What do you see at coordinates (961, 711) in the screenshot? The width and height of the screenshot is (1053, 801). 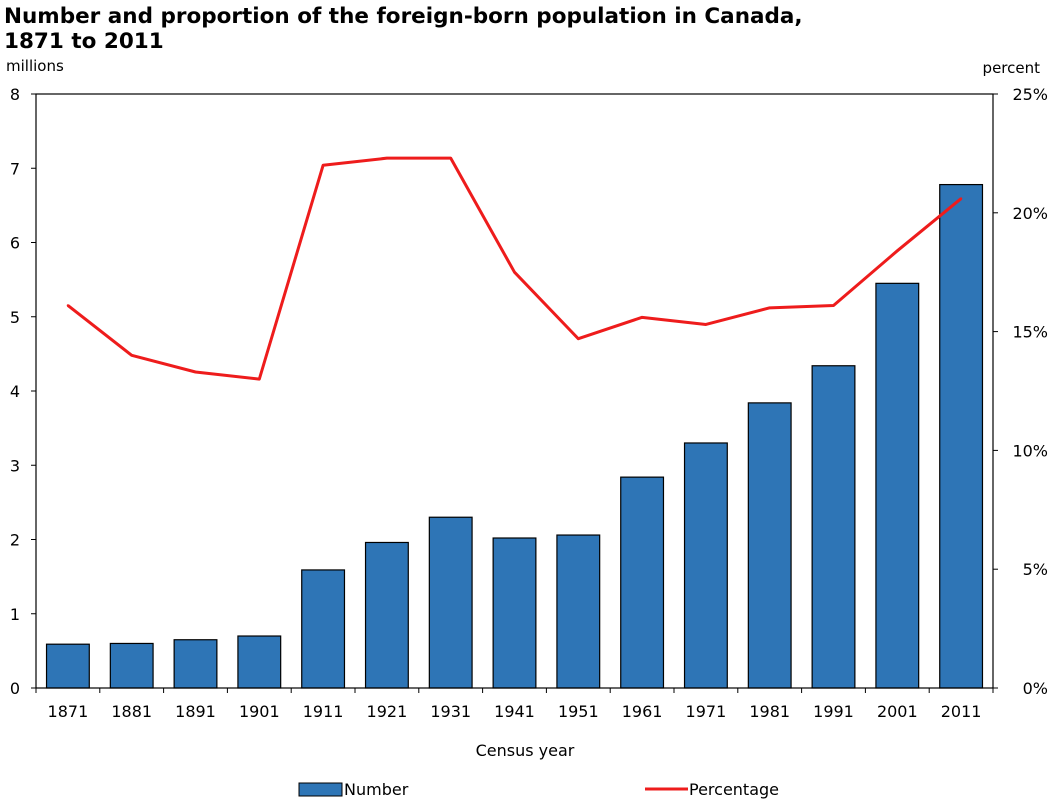 I see `x-tick-label-2011: 2011` at bounding box center [961, 711].